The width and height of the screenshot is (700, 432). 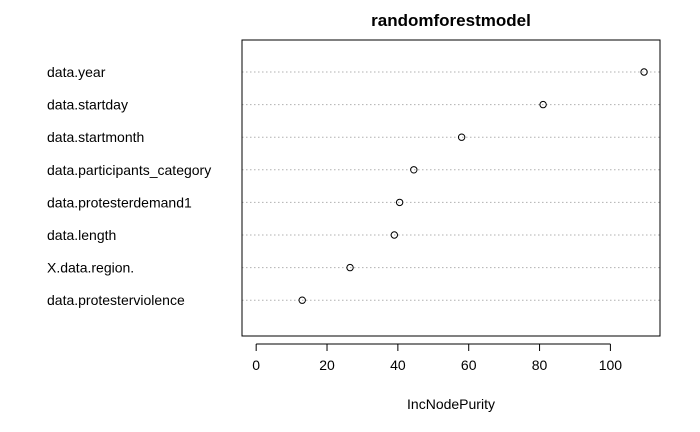 What do you see at coordinates (119, 202) in the screenshot?
I see `category-label: data.protesterdemand1` at bounding box center [119, 202].